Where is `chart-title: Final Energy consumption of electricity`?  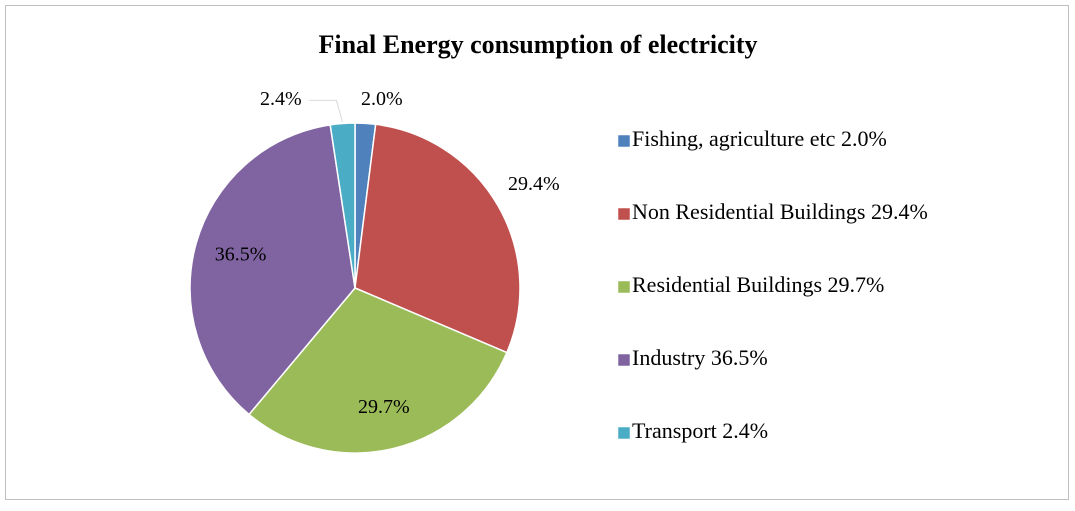 chart-title: Final Energy consumption of electricity is located at coordinates (537, 44).